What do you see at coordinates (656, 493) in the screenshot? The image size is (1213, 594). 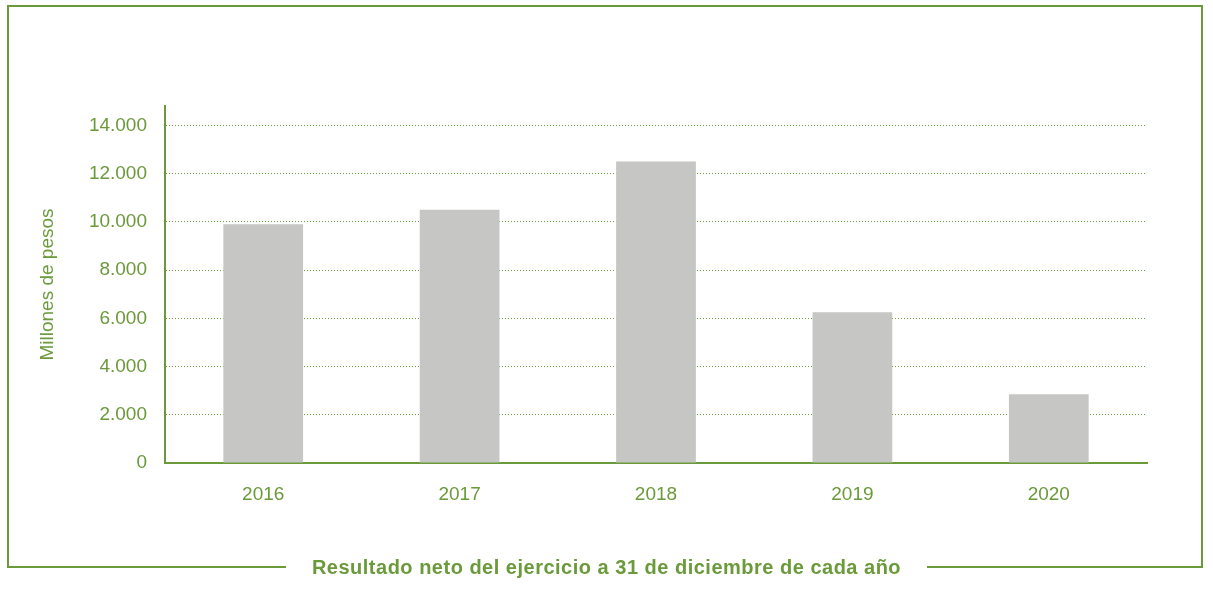 I see `x-tick-label: 2018` at bounding box center [656, 493].